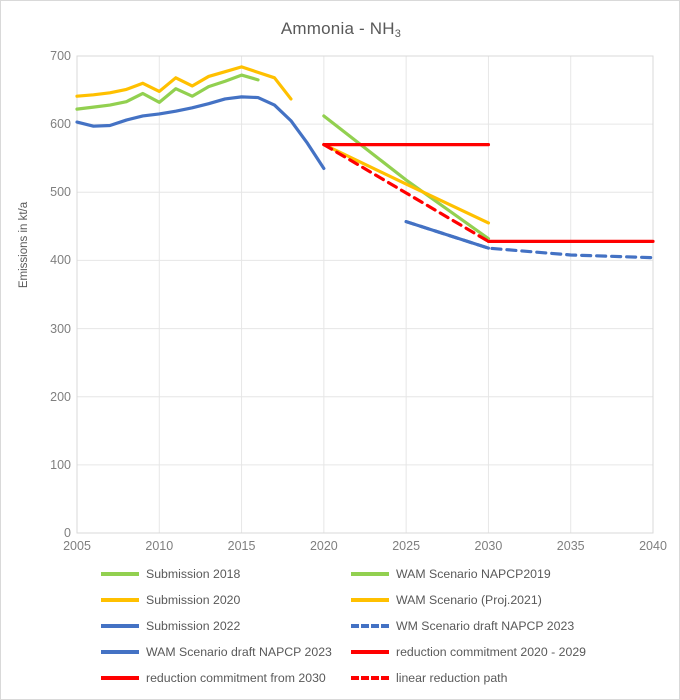 This screenshot has width=680, height=700. I want to click on y-axis-tick-700: 700, so click(60, 56).